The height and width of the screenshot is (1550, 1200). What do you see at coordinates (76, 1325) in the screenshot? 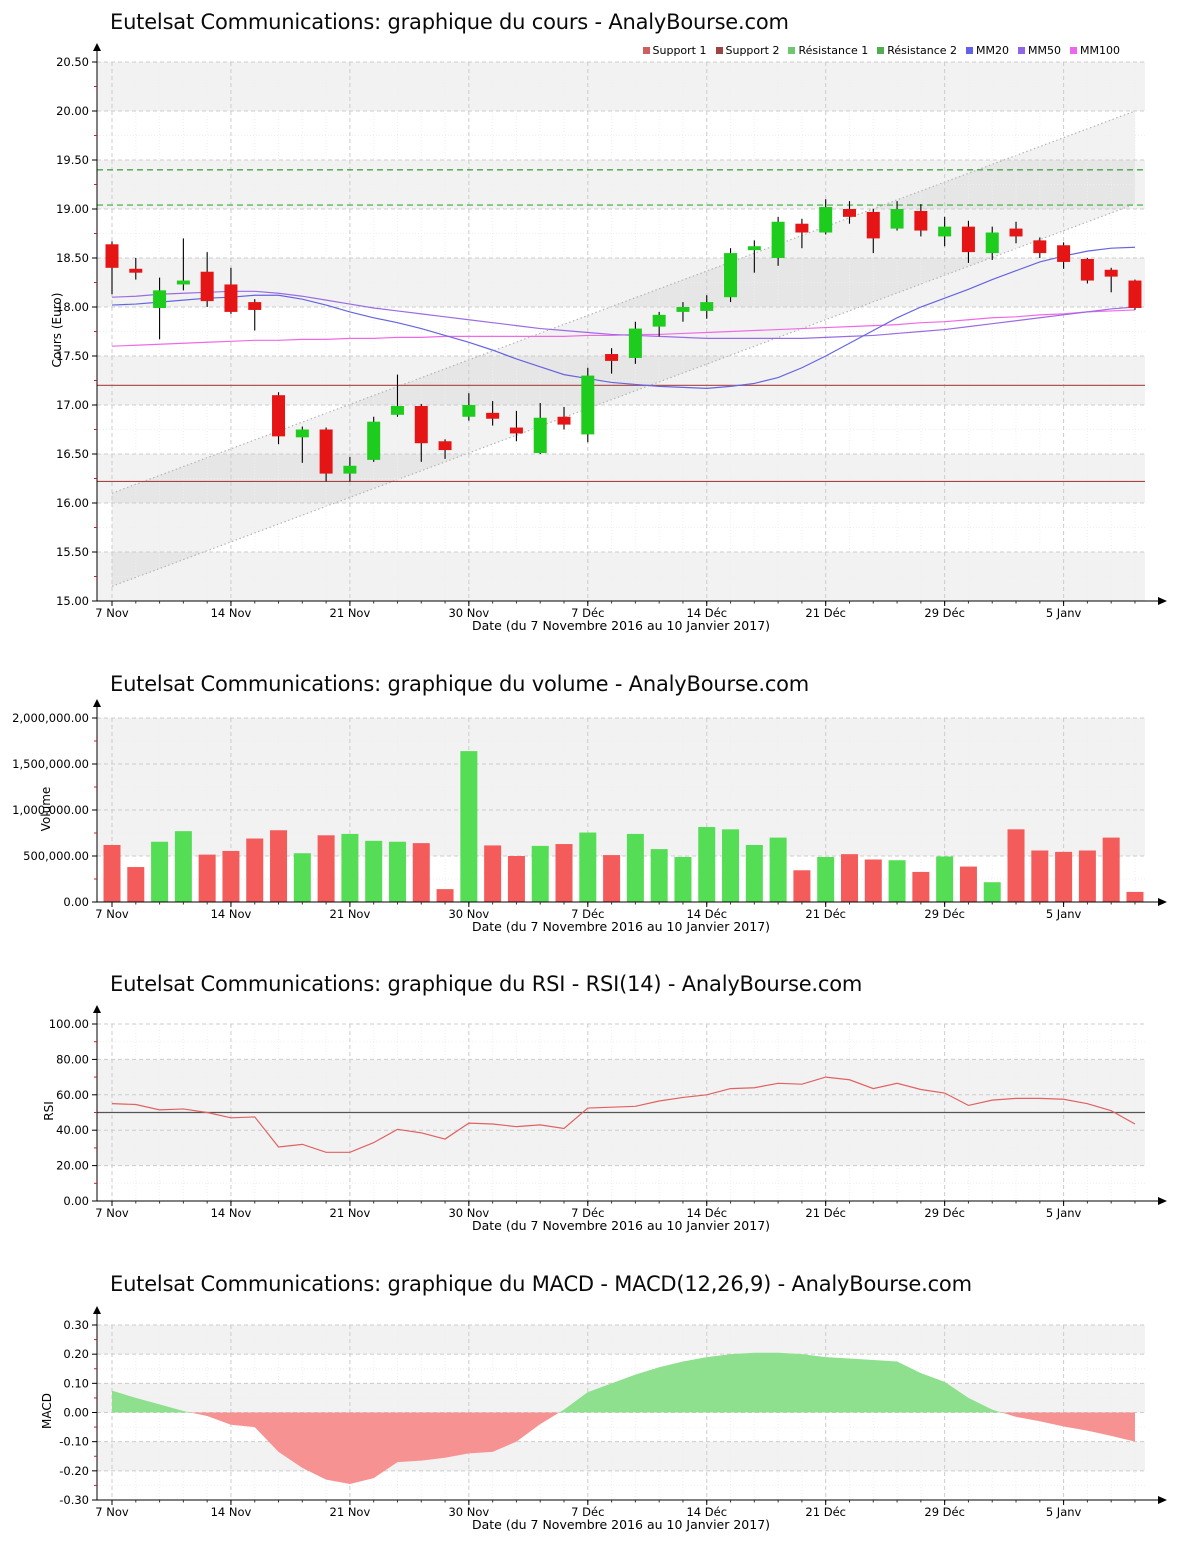
I see `svg-text: 0.30` at bounding box center [76, 1325].